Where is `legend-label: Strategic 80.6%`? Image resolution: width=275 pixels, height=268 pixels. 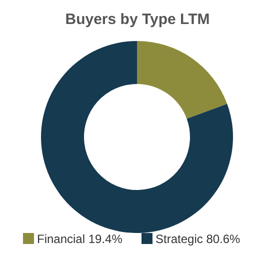
legend-label: Strategic 80.6% is located at coordinates (198, 239).